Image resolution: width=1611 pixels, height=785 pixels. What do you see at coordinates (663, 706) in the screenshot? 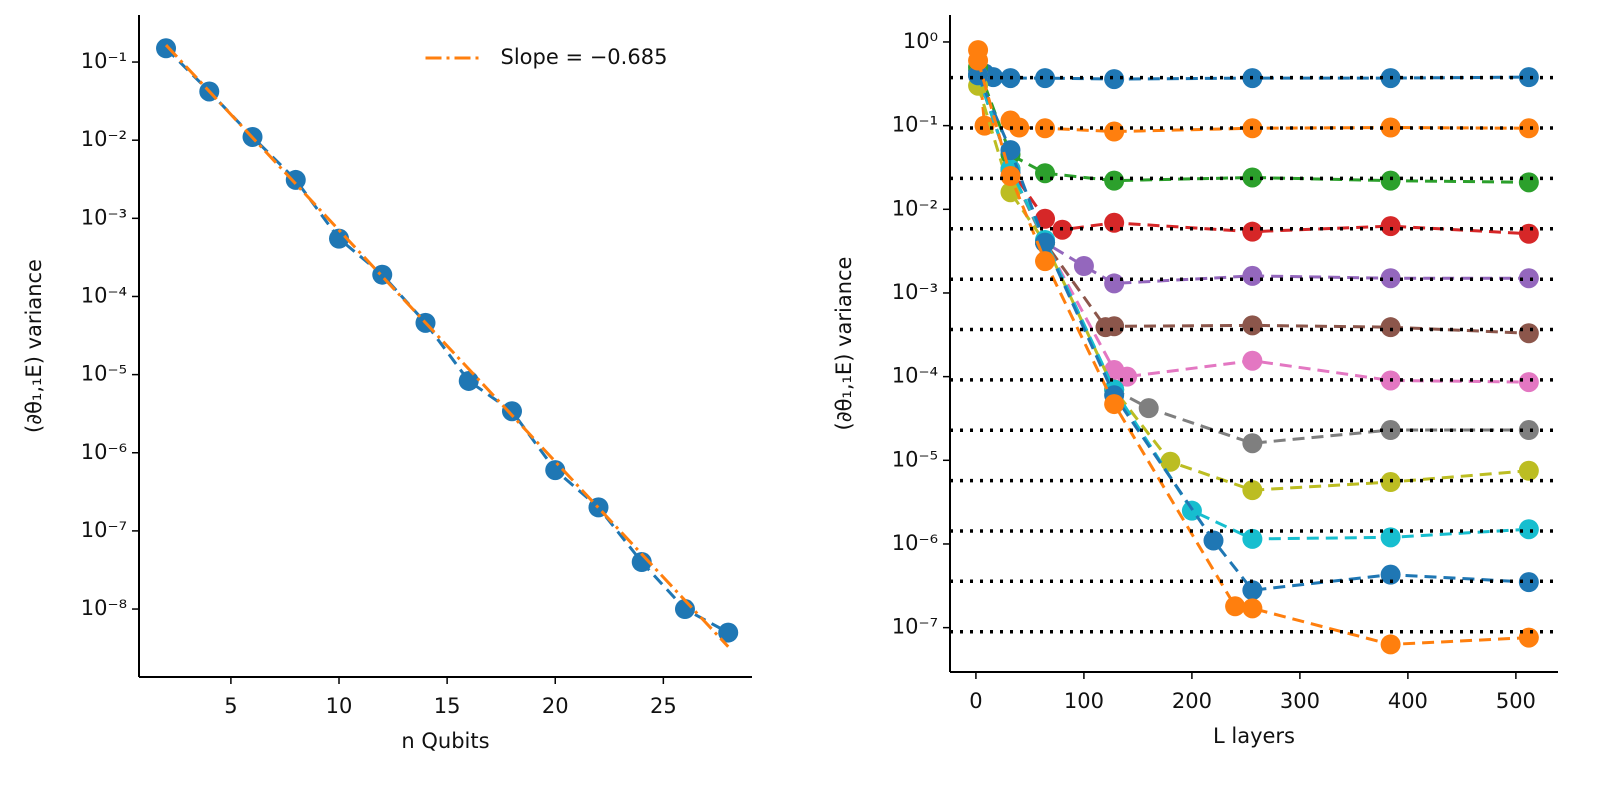
I see `x-tick-label: 25` at bounding box center [663, 706].